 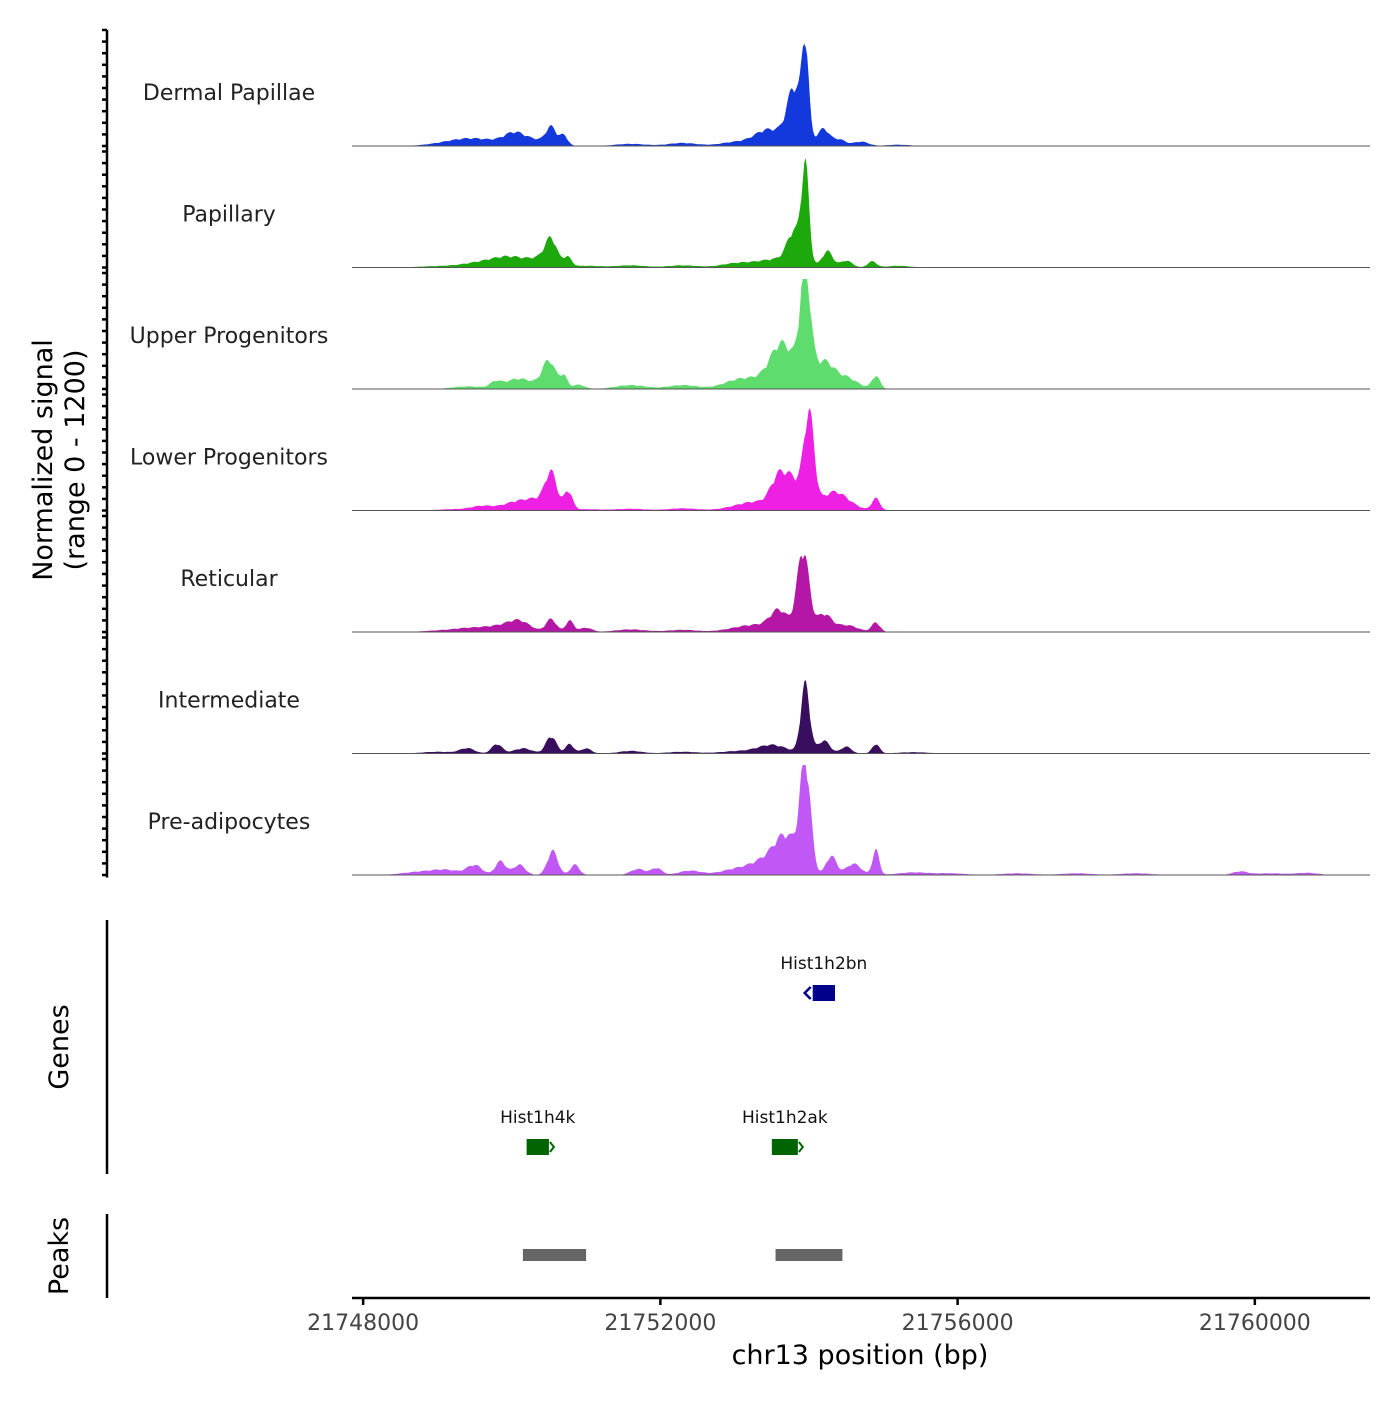 I want to click on gene-hist1h2bn: Hist1h2bn, so click(x=823, y=977).